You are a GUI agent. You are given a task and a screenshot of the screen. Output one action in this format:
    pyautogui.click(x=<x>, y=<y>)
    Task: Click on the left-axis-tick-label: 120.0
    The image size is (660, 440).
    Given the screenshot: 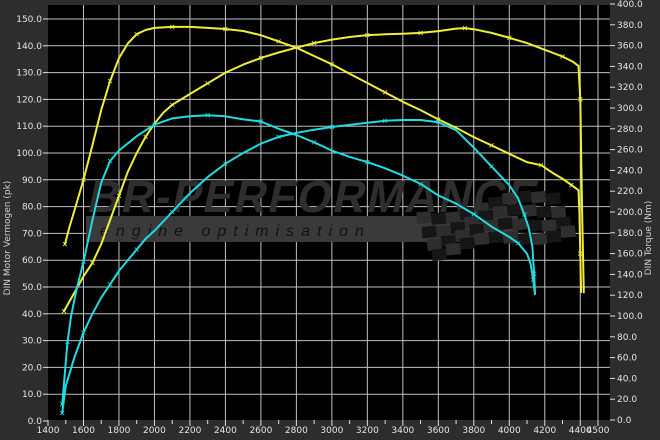 What is the action you would take?
    pyautogui.click(x=29, y=100)
    